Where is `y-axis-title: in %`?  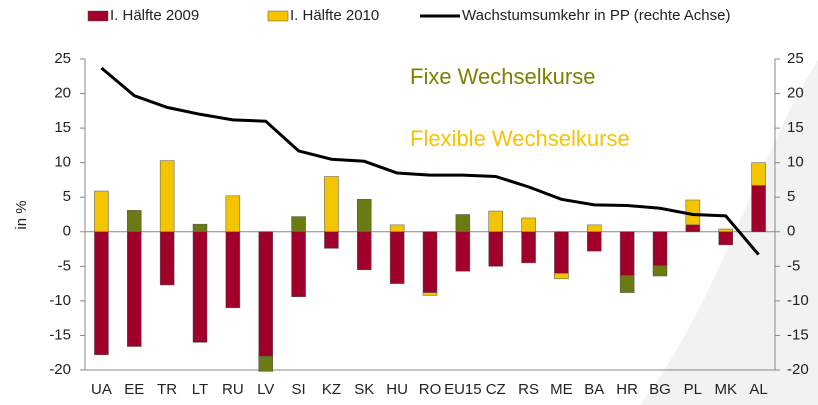 y-axis-title: in % is located at coordinates (21, 214).